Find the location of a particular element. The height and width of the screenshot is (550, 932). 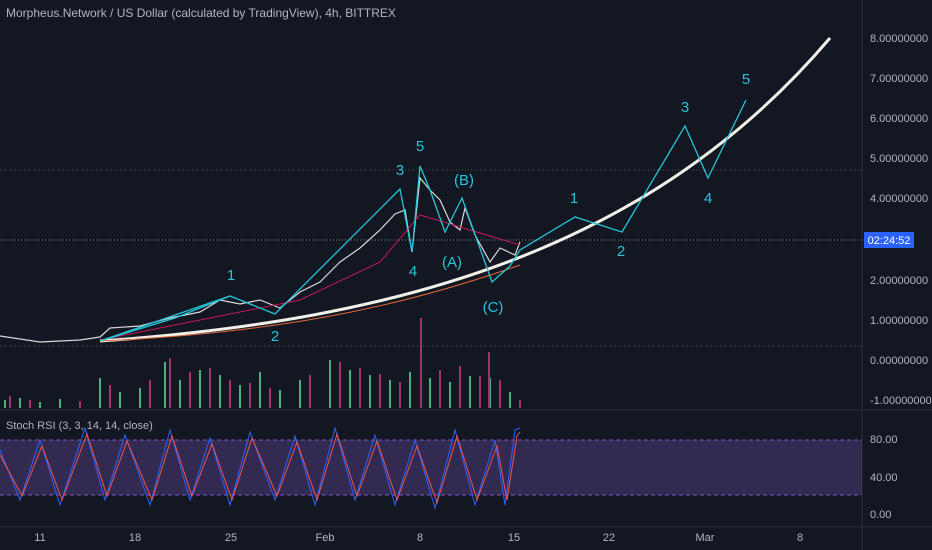

time-label: 22 is located at coordinates (609, 538).